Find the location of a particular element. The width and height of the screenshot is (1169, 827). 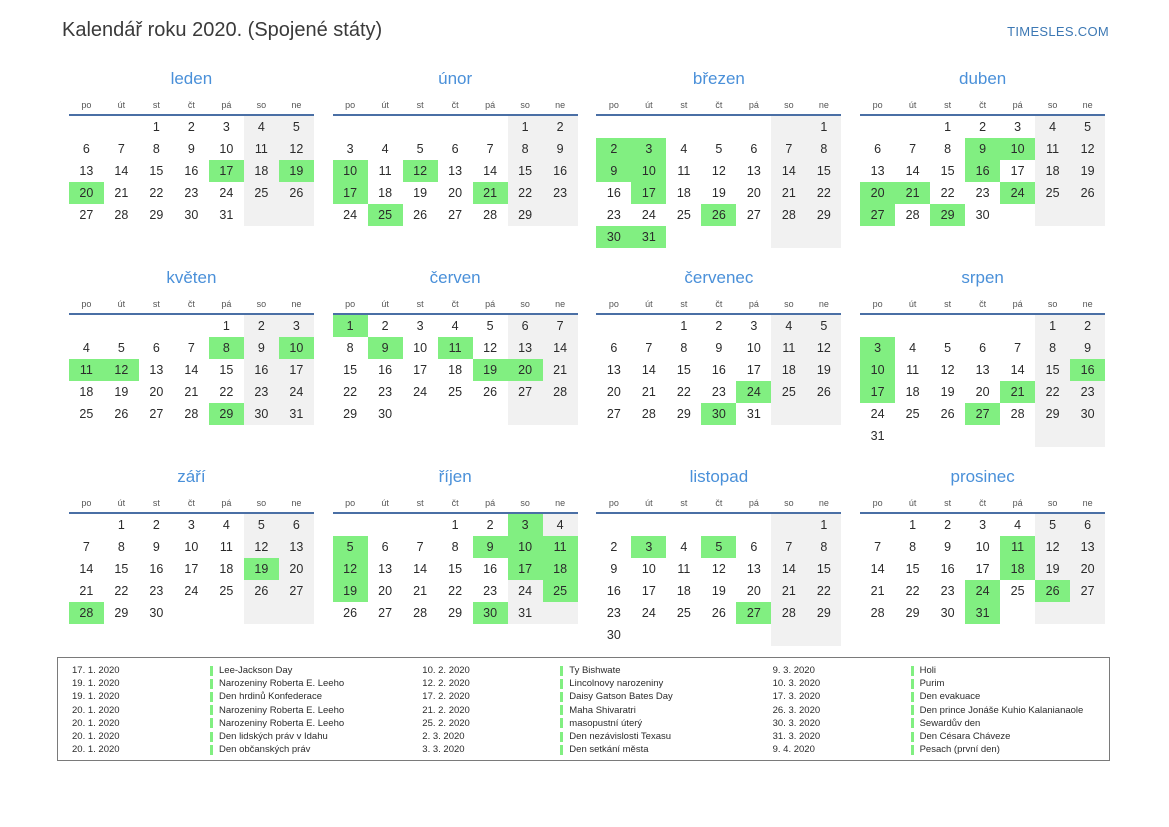

day-cell-holiday: 1 is located at coordinates (350, 325).